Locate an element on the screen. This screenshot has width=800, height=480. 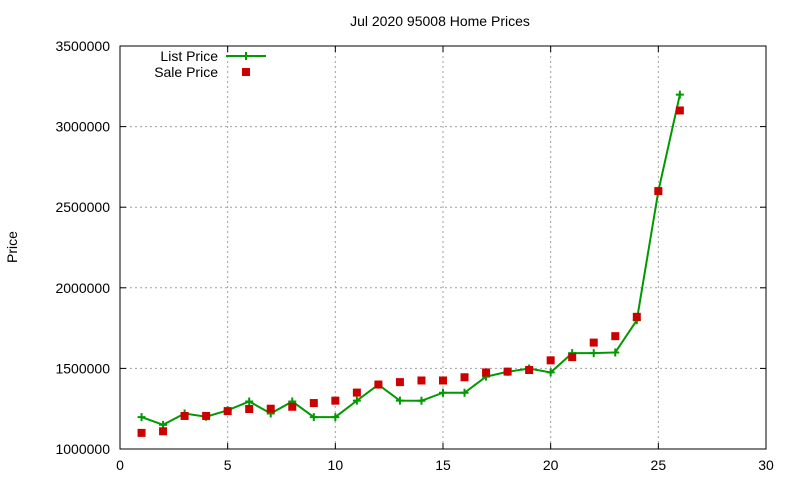
y-tick-label: 3500000 is located at coordinates (82, 46).